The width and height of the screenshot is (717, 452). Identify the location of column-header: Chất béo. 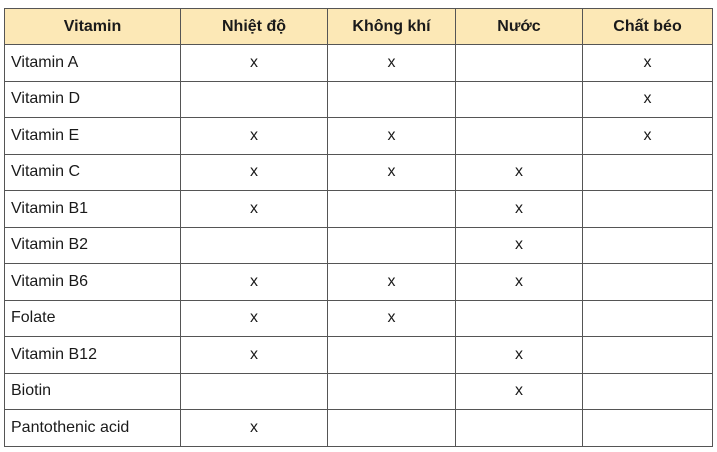
(647, 26).